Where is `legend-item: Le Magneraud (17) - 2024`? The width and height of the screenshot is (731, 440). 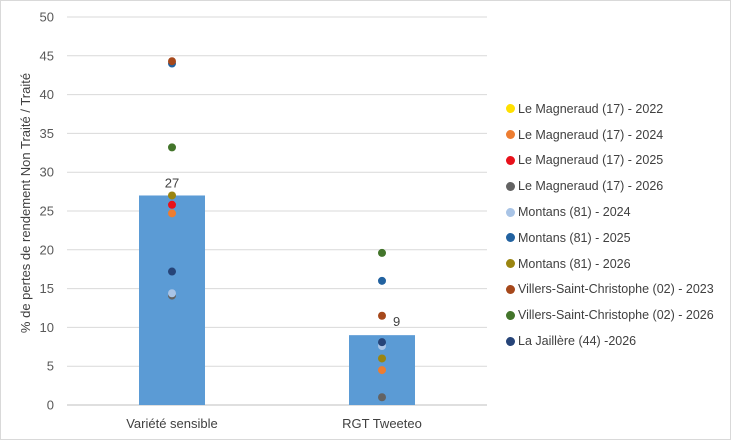 legend-item: Le Magneraud (17) - 2024 is located at coordinates (617, 135).